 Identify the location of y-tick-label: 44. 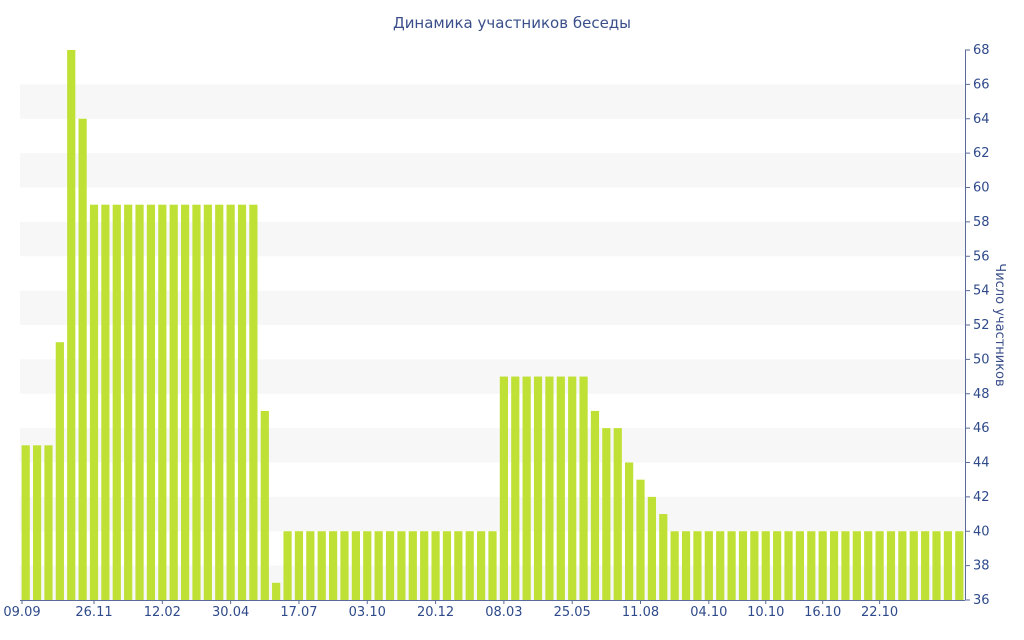
(981, 463).